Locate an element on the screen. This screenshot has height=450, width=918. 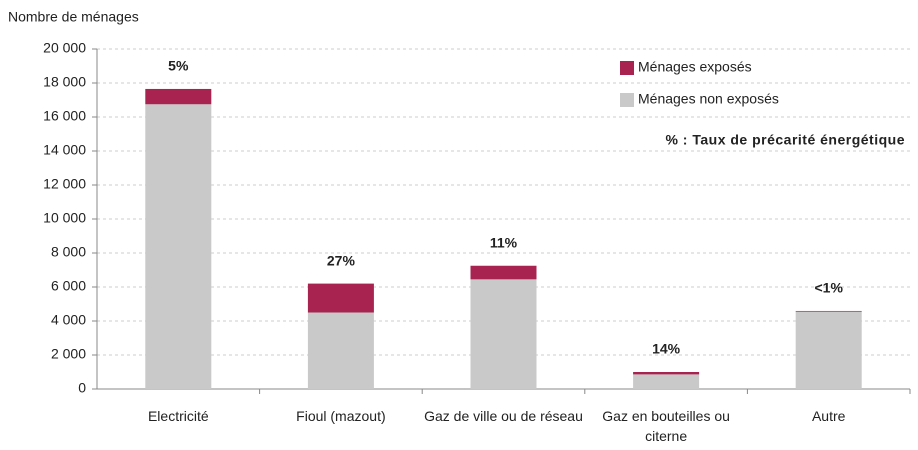
rate-label: 5% is located at coordinates (178, 66).